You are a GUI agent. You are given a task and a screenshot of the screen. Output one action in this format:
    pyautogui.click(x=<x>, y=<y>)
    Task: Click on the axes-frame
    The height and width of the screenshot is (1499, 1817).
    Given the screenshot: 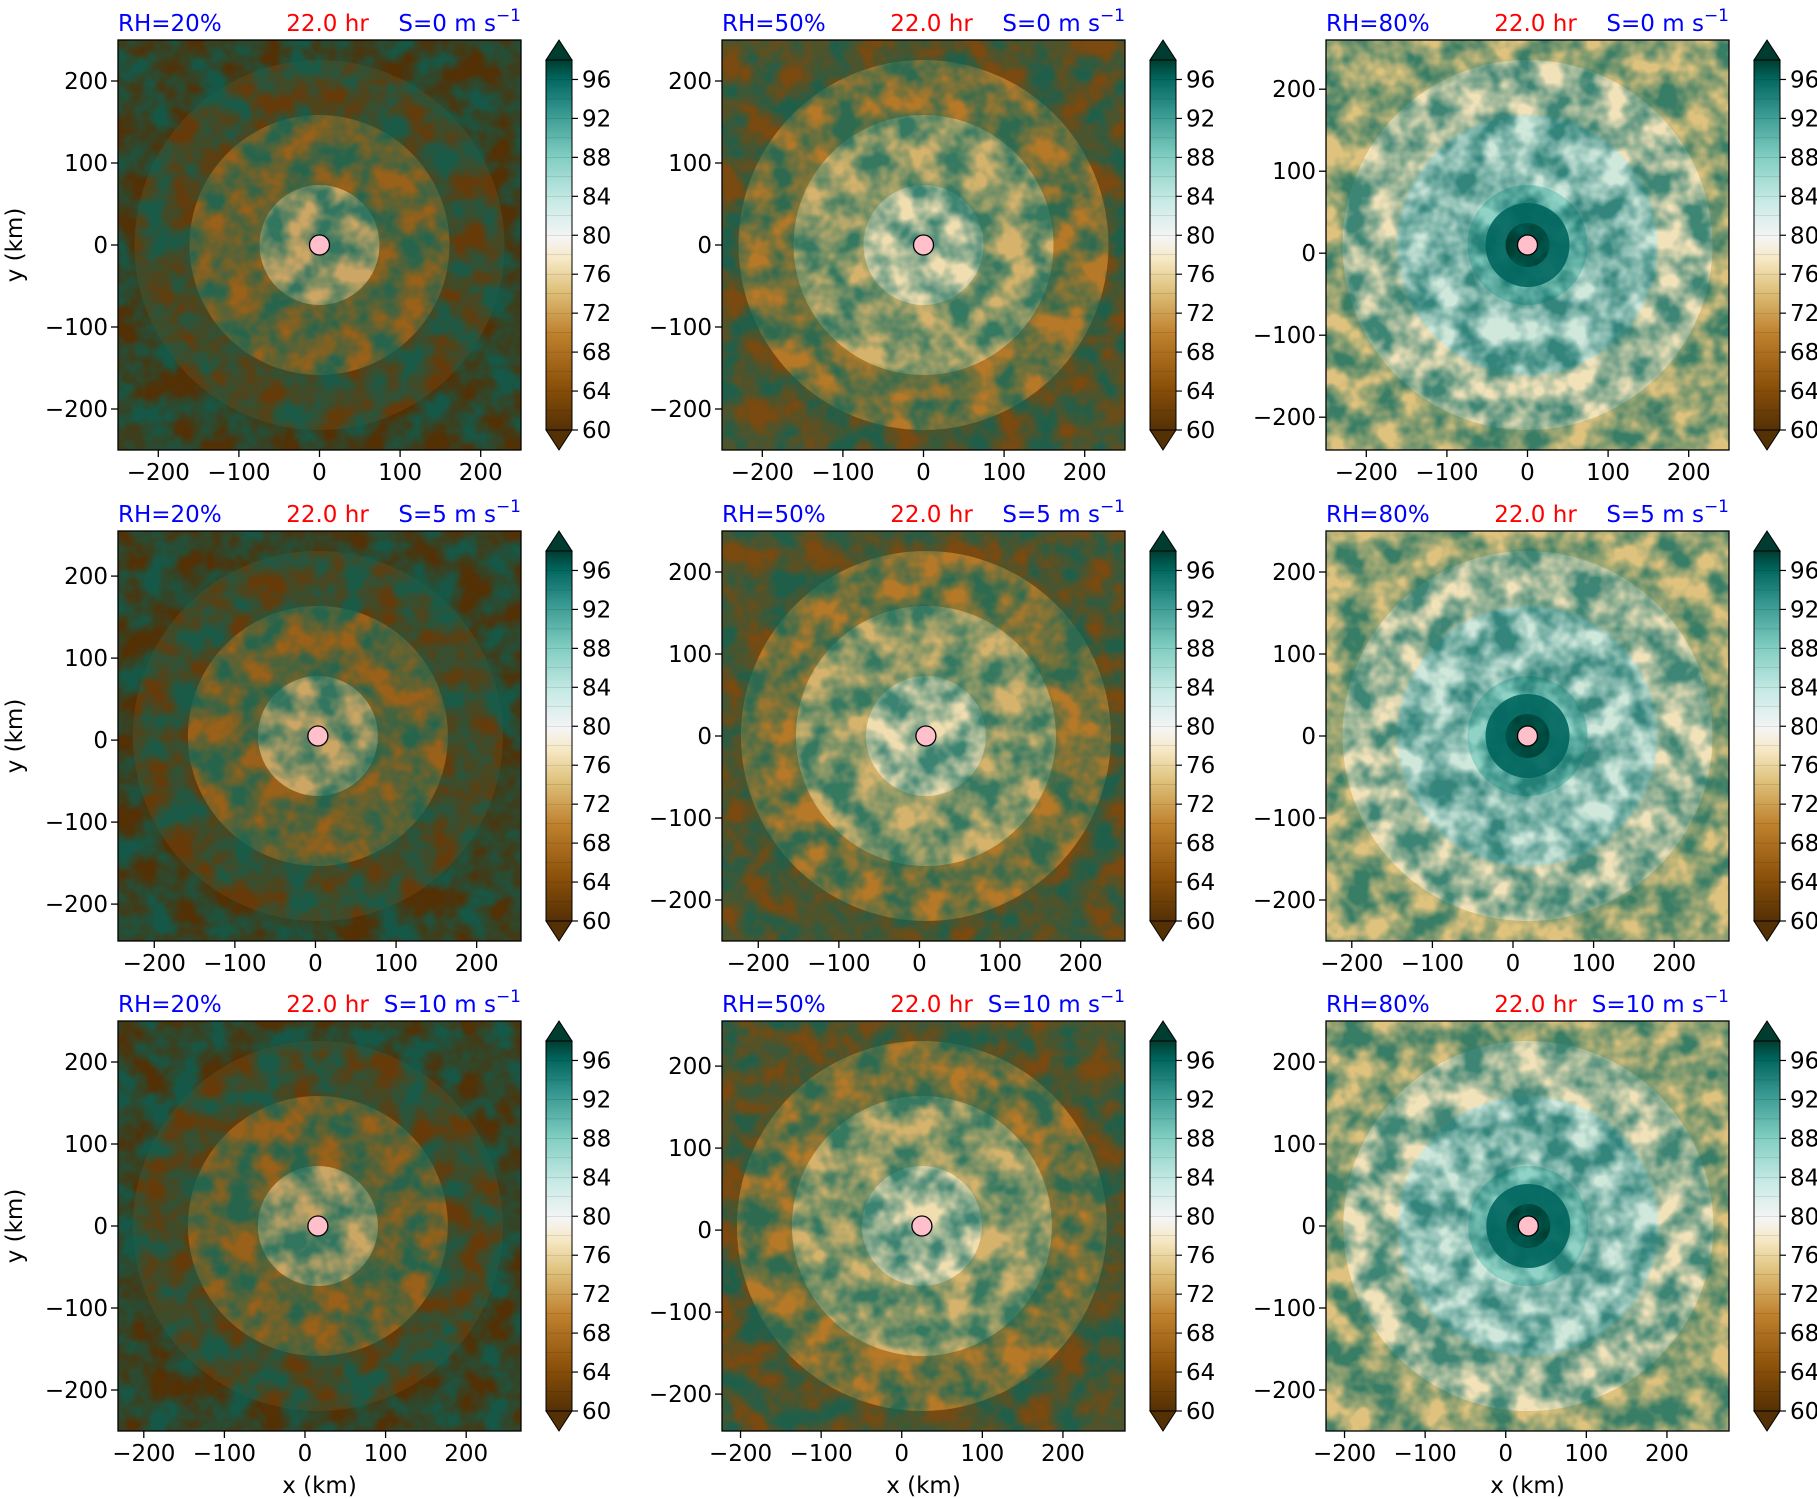 What is the action you would take?
    pyautogui.click(x=319, y=736)
    